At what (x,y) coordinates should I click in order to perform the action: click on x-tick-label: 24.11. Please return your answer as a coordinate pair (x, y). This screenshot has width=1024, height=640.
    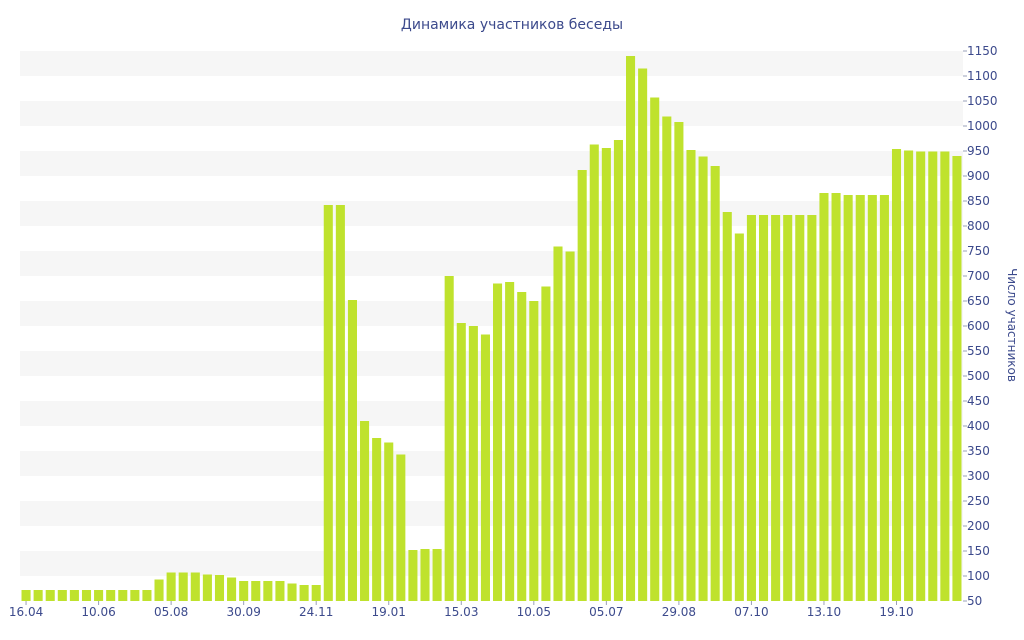
    Looking at the image, I should click on (316, 612).